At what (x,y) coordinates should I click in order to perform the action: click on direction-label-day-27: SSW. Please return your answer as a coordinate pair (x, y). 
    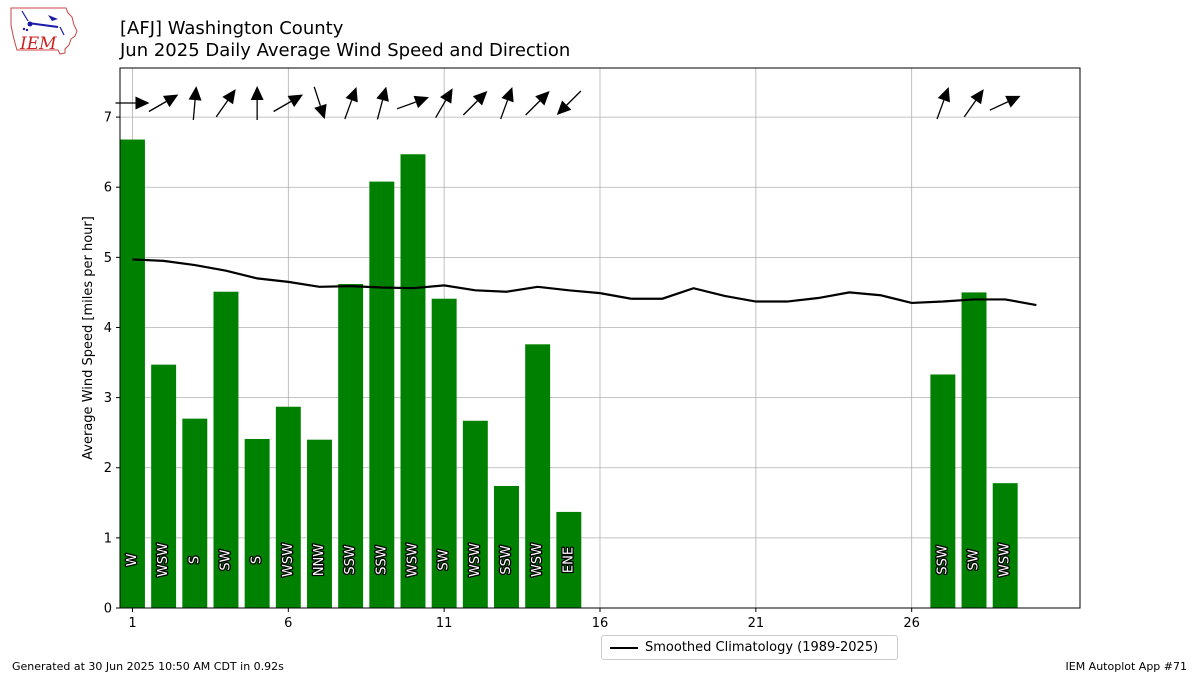
    Looking at the image, I should click on (942, 560).